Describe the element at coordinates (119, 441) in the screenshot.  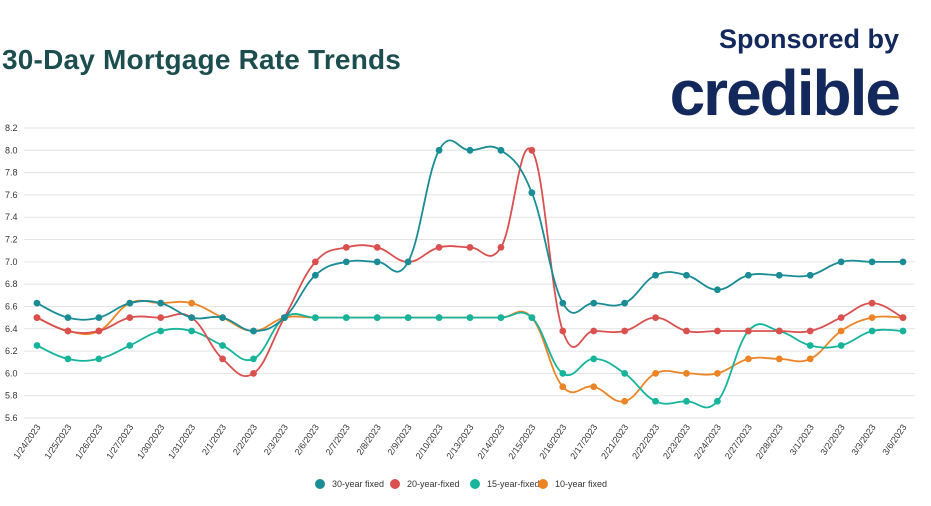
I see `x-tick-label: 1/27/2023` at that location.